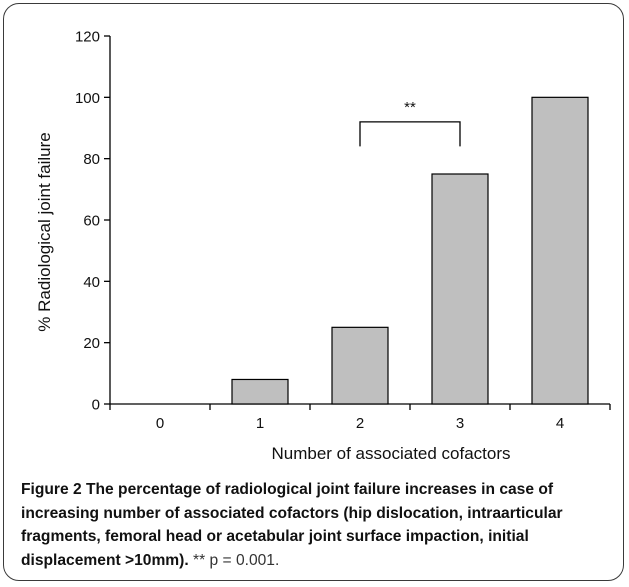  I want to click on figure-label: Figure 2, so click(51, 489).